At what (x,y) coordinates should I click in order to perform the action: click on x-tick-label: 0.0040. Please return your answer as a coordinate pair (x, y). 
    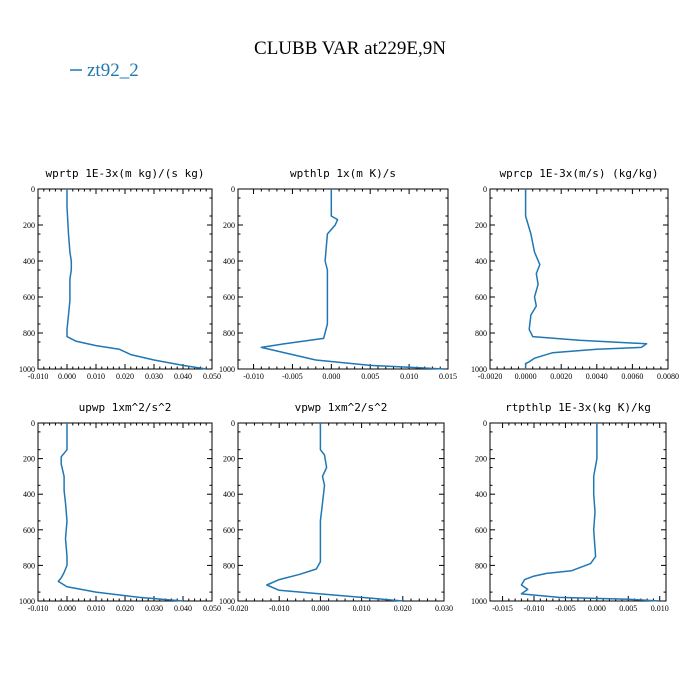
    Looking at the image, I should click on (597, 376).